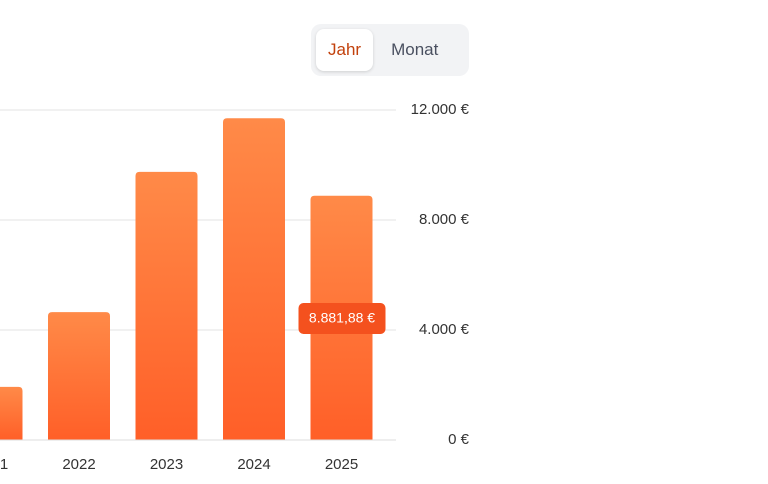 The width and height of the screenshot is (768, 484). What do you see at coordinates (459, 439) in the screenshot?
I see `y-tick-label: 0 €` at bounding box center [459, 439].